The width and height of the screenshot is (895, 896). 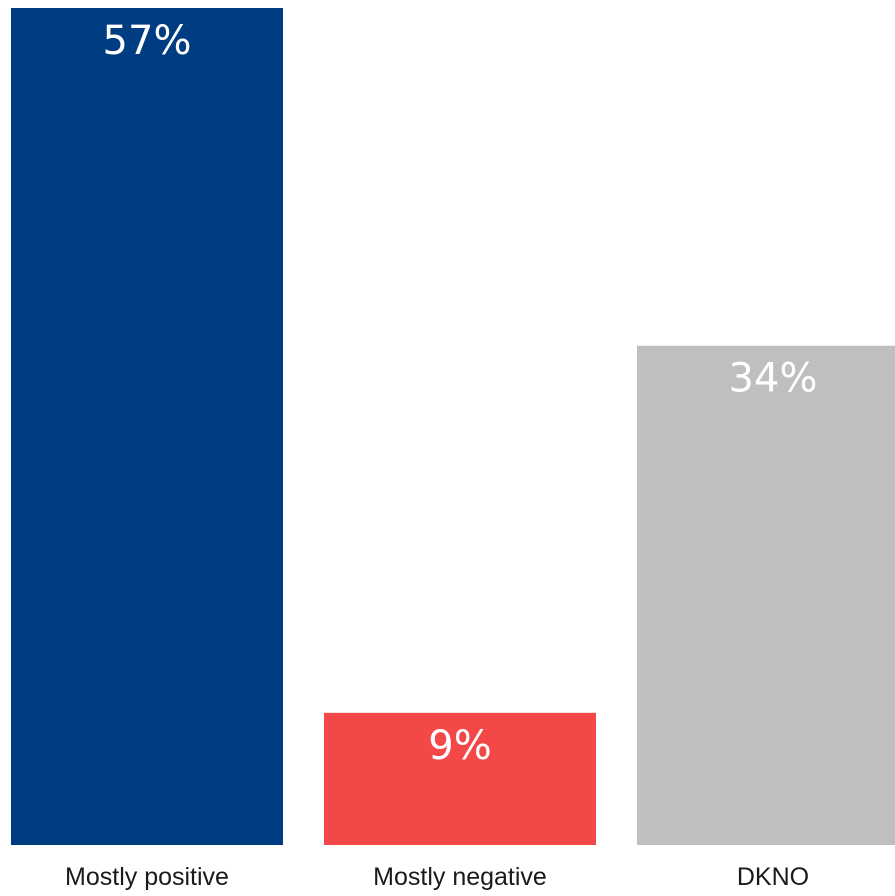 I want to click on bar-mostly-negative, so click(x=460, y=778).